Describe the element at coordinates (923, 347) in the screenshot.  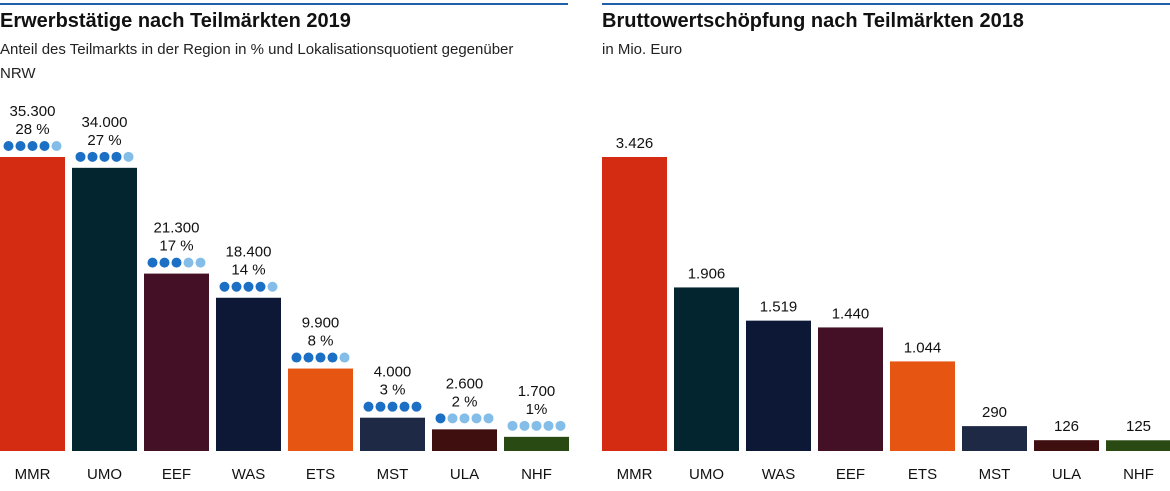
I see `value-label: 1.044` at that location.